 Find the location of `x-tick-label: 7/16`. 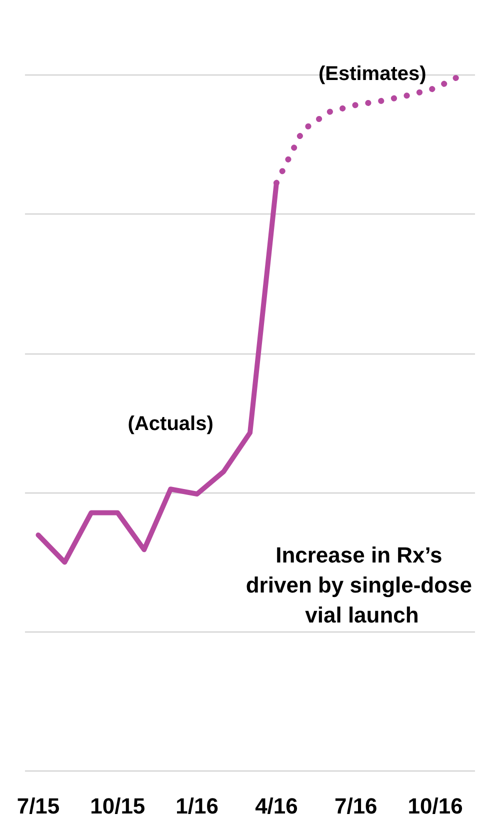

x-tick-label: 7/16 is located at coordinates (356, 806).